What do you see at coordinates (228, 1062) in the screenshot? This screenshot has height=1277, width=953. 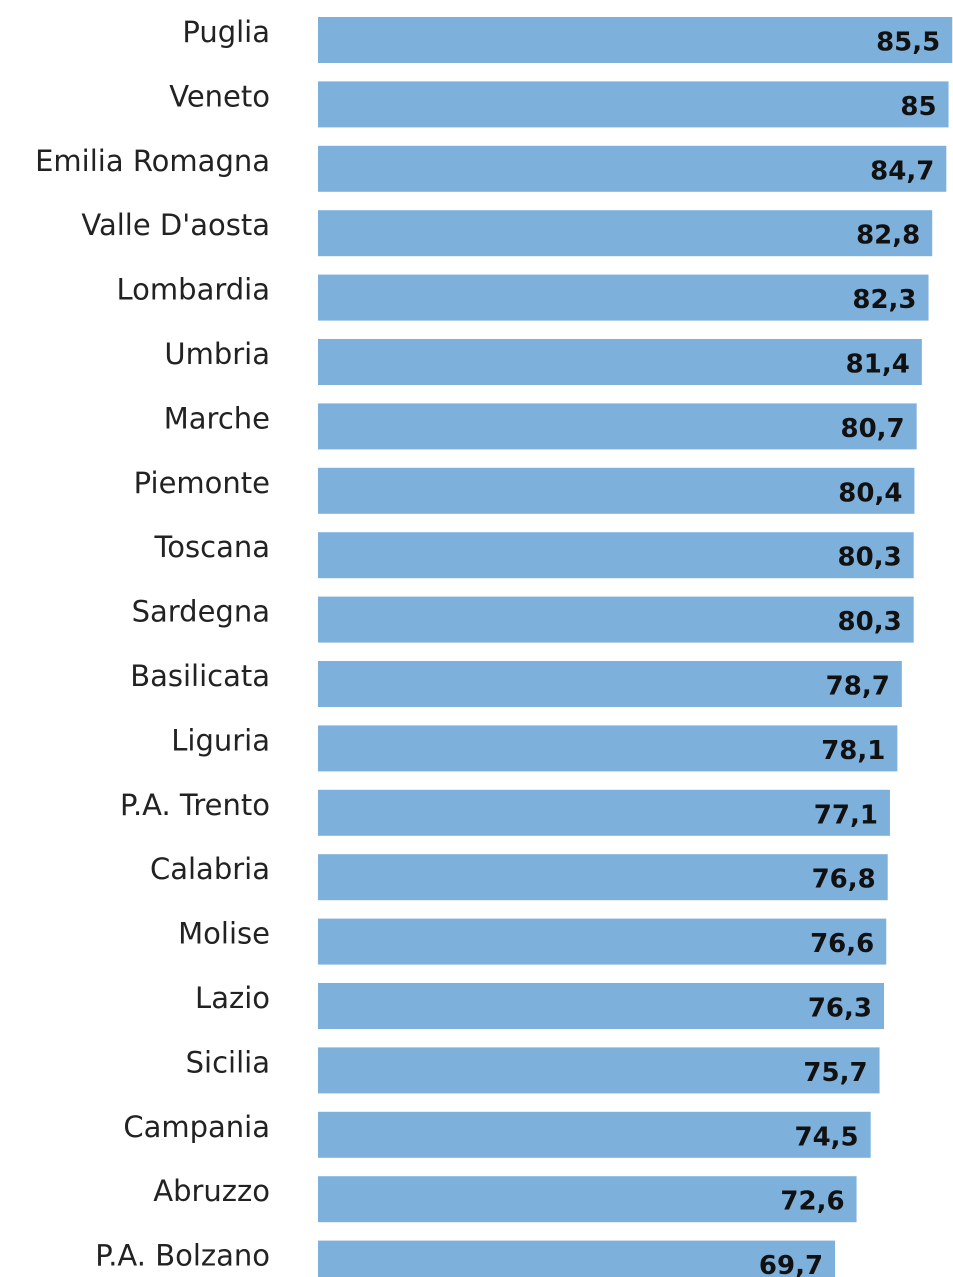 I see `category-label: Sicilia` at bounding box center [228, 1062].